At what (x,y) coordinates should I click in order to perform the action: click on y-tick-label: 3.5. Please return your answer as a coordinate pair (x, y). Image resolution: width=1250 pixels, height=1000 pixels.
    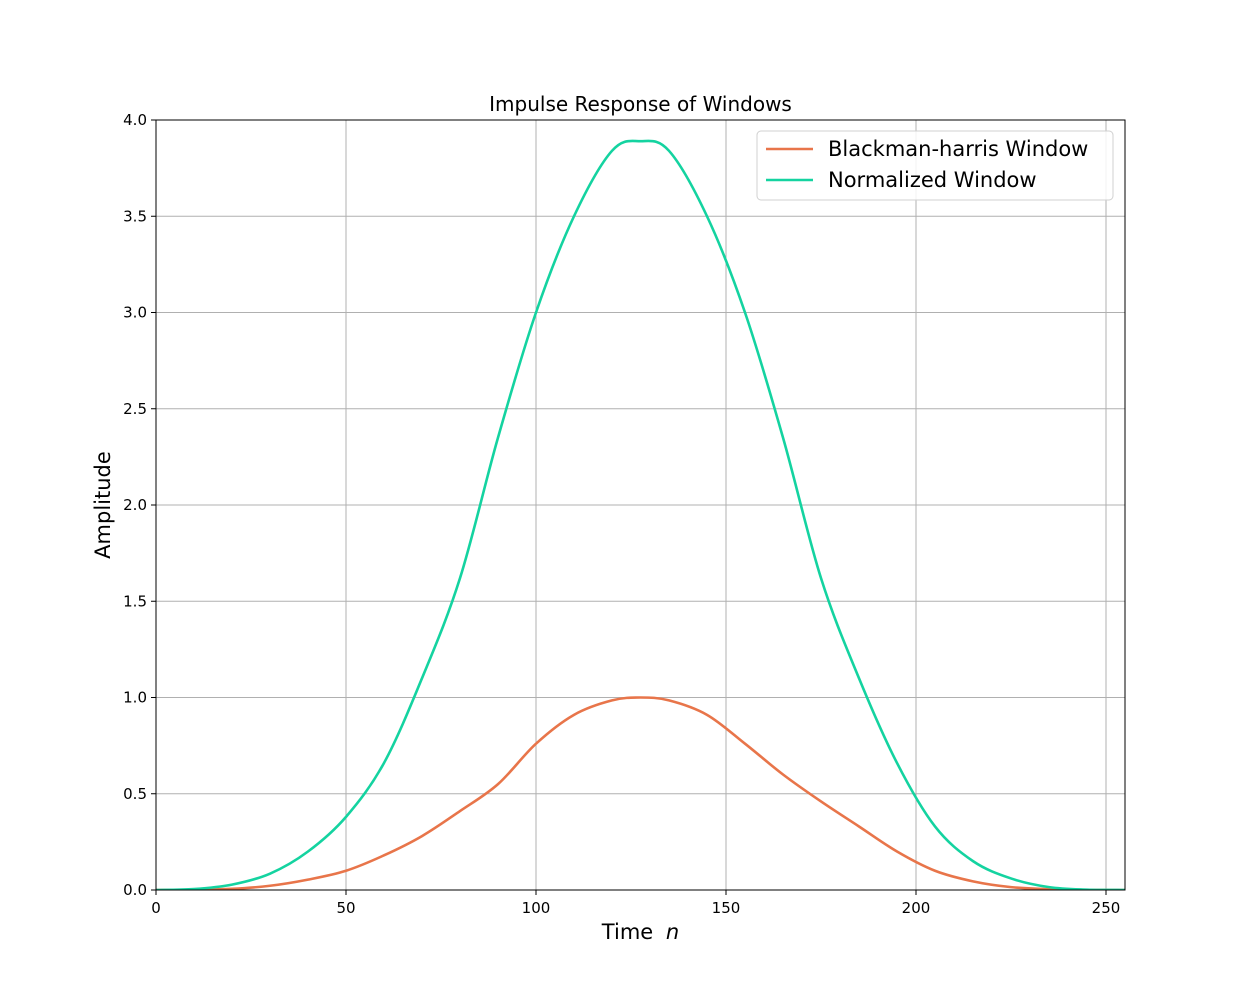
    Looking at the image, I should click on (135, 216).